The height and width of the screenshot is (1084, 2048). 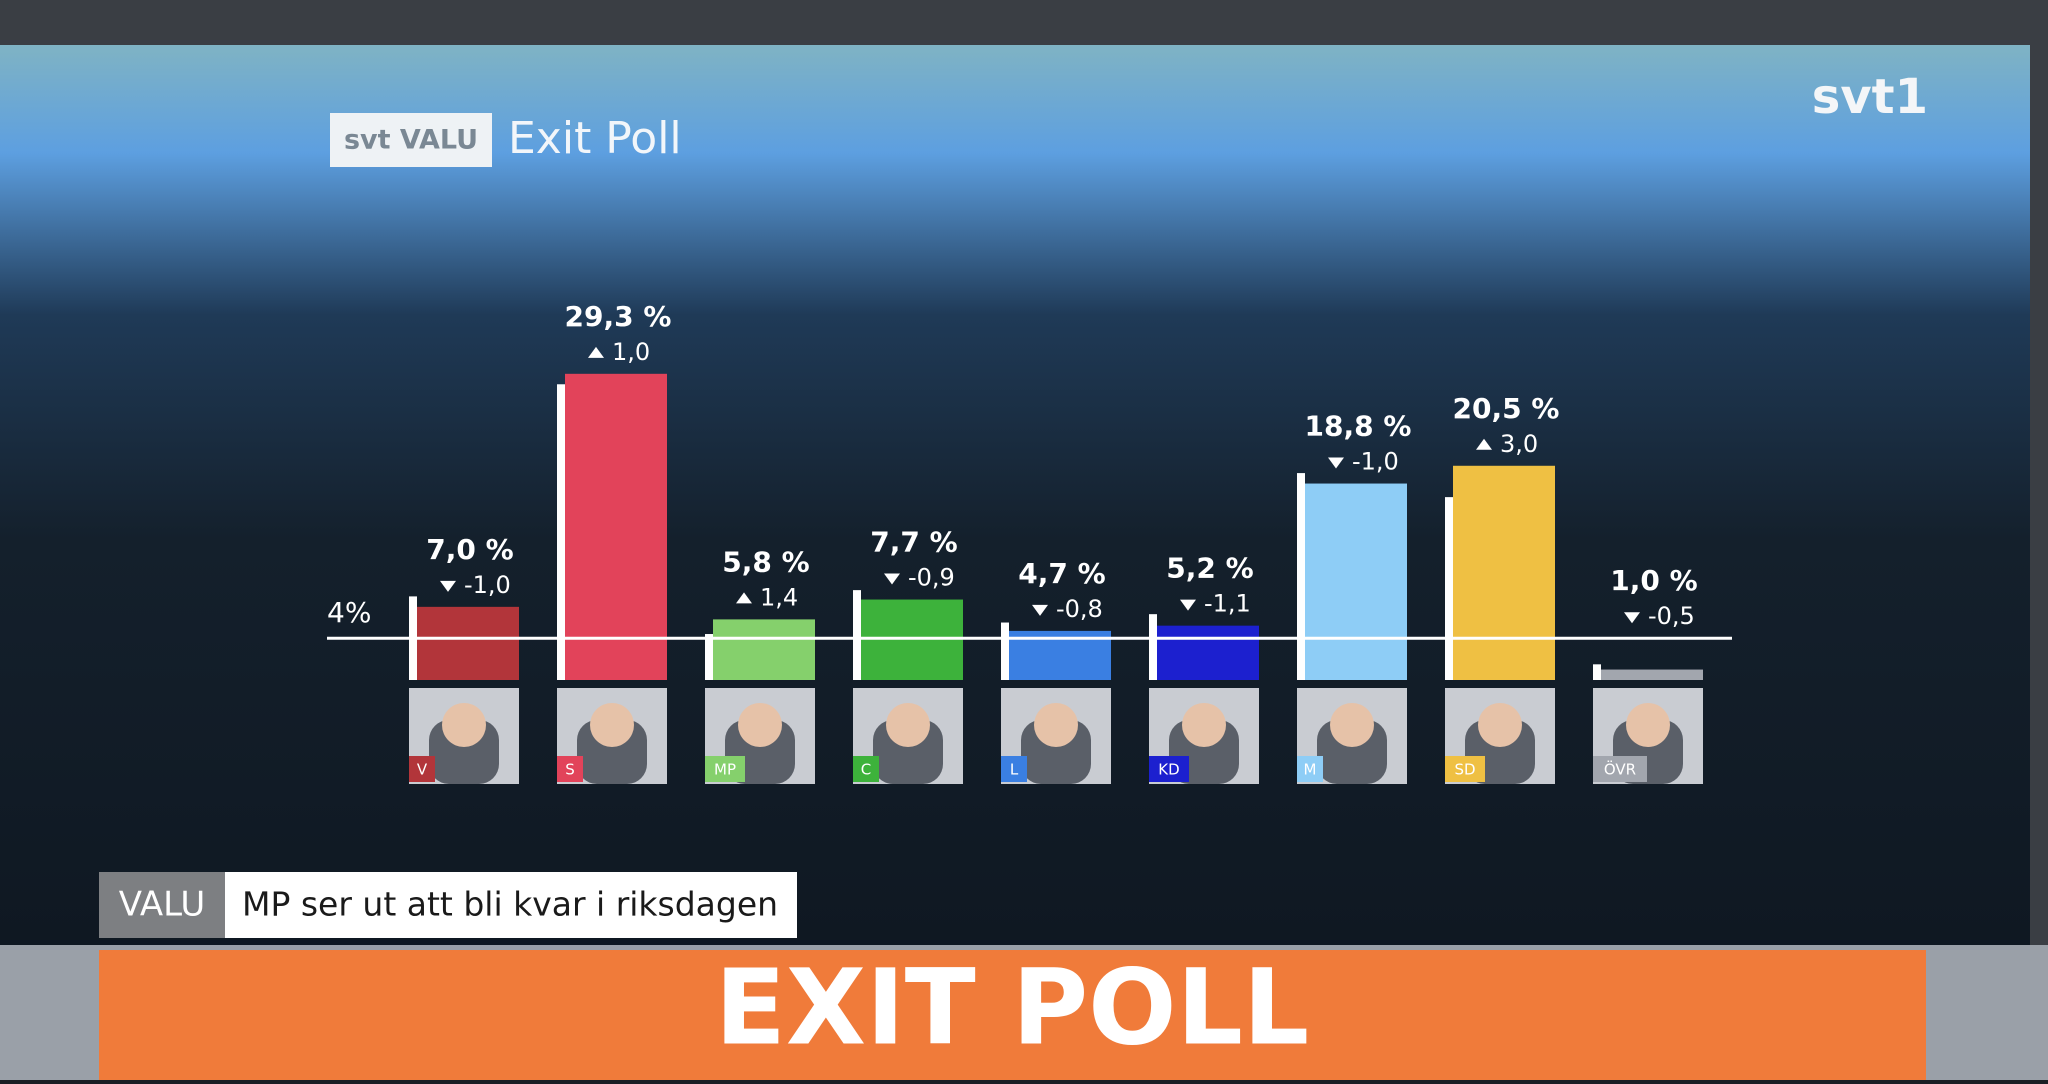 What do you see at coordinates (1519, 444) in the screenshot?
I see `change-label: 3,0` at bounding box center [1519, 444].